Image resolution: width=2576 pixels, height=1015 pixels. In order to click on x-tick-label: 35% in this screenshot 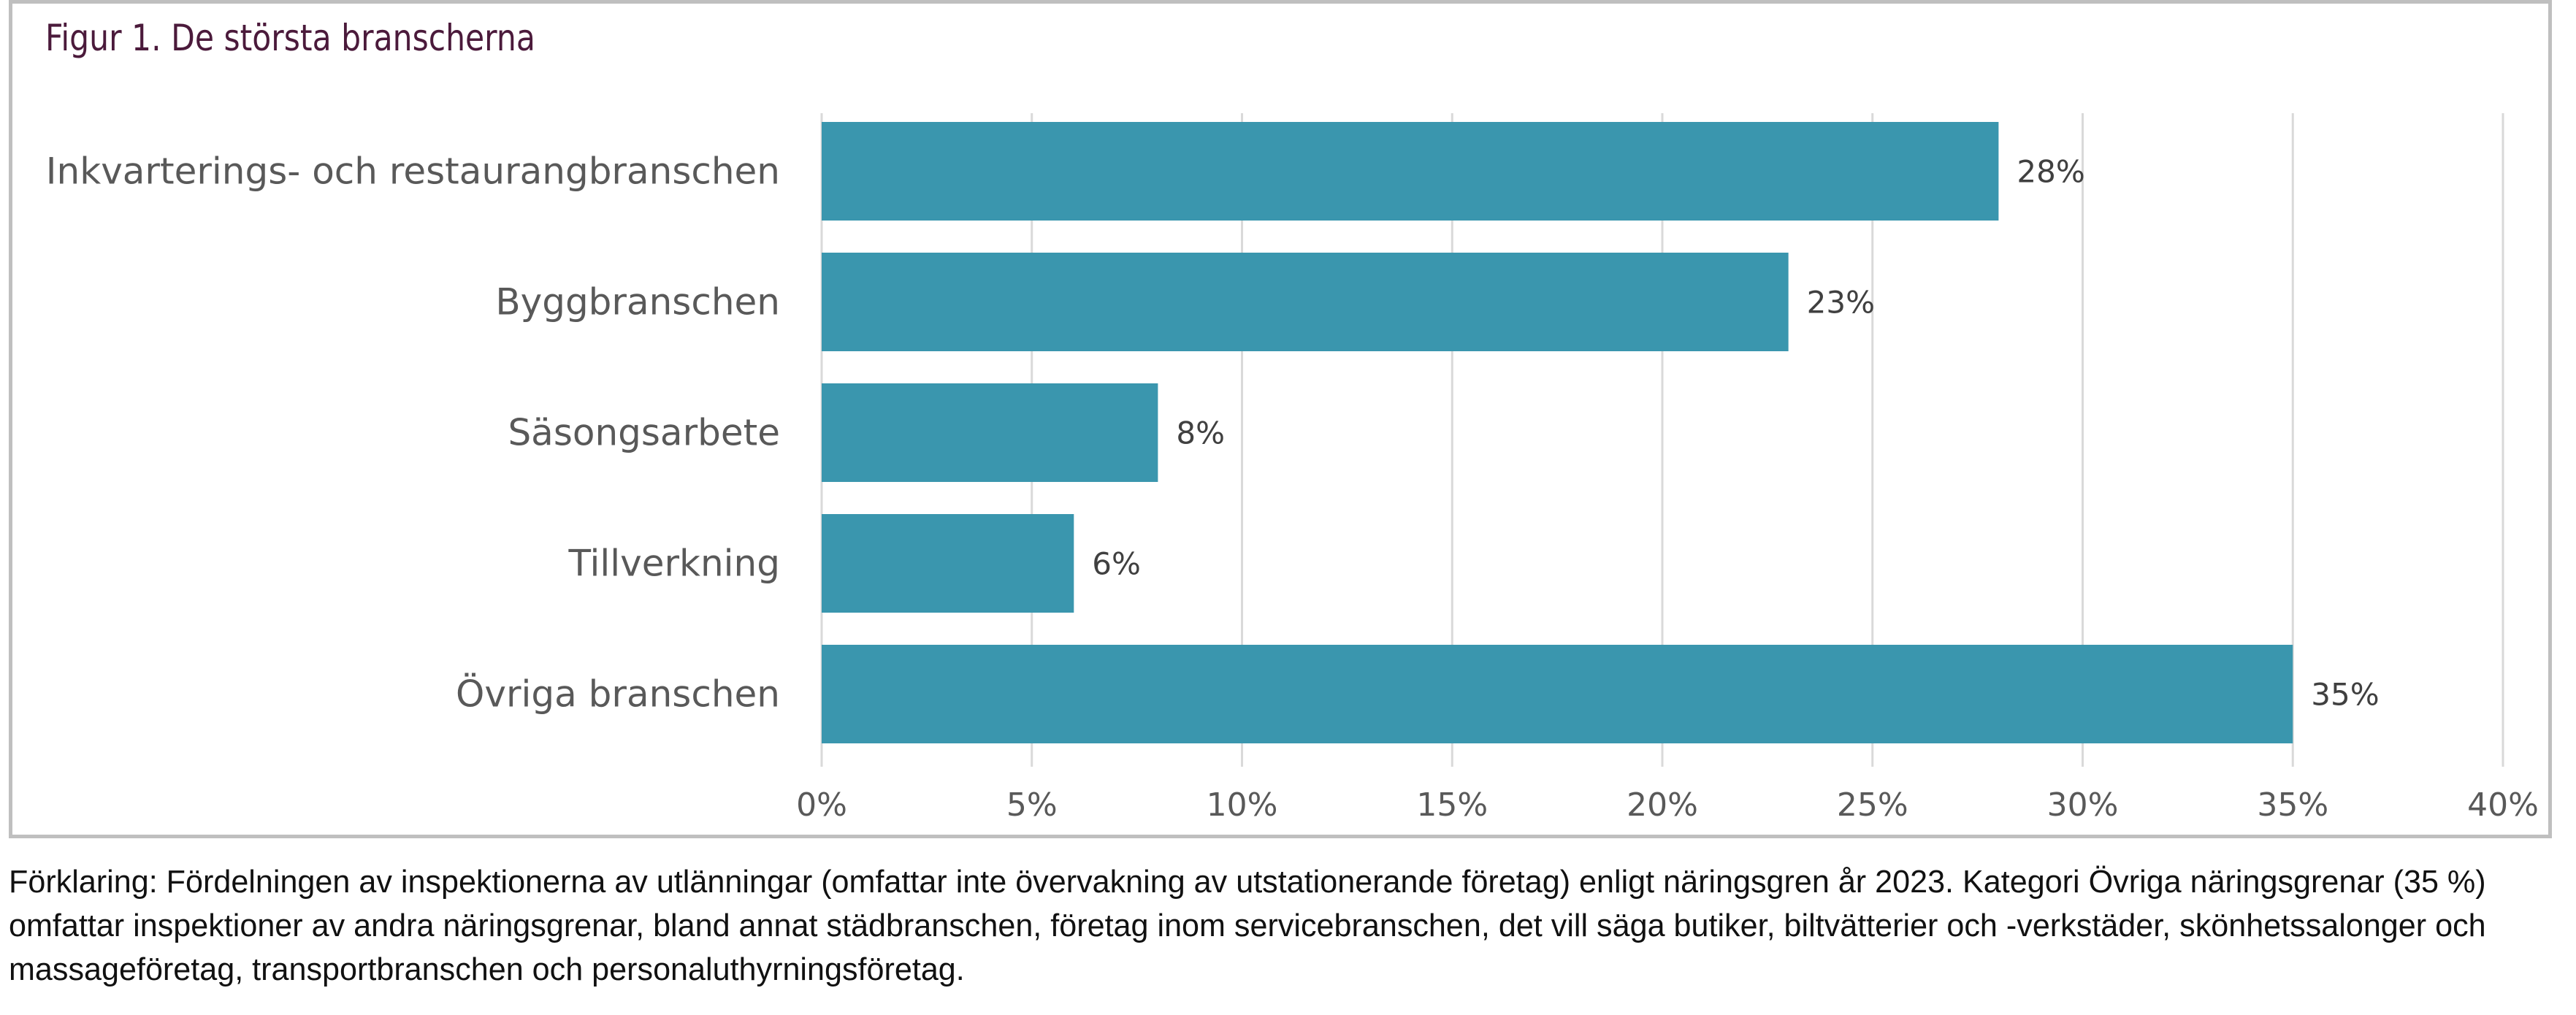, I will do `click(2292, 805)`.